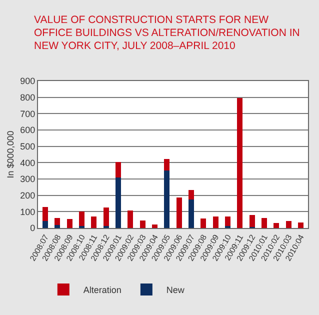  Describe the element at coordinates (28, 130) in the screenshot. I see `y-tick-label: 600` at that location.